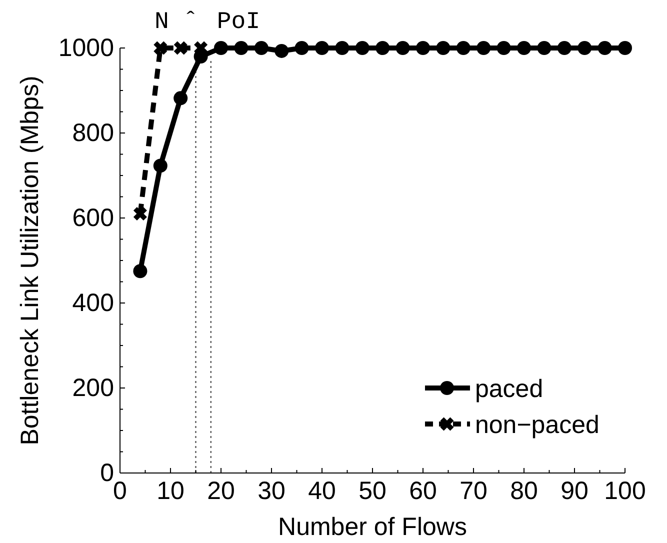 Image resolution: width=667 pixels, height=543 pixels. What do you see at coordinates (93, 388) in the screenshot?
I see `y-tick-label: 200` at bounding box center [93, 388].